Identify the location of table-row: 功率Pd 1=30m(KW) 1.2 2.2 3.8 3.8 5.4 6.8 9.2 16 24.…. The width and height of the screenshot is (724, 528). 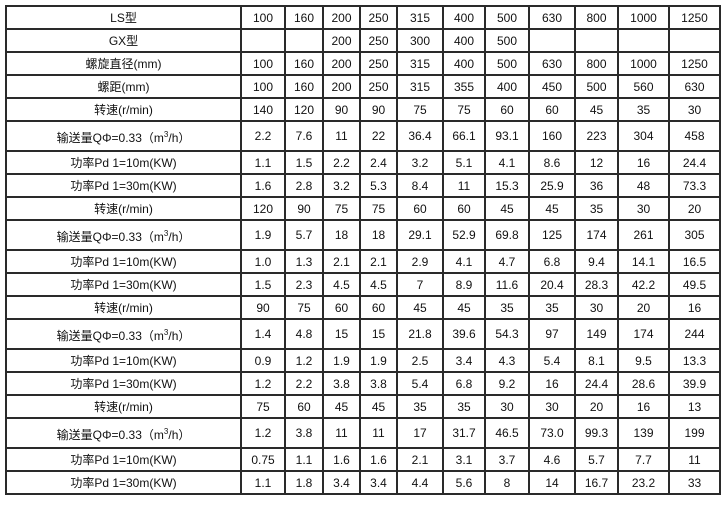
(363, 383).